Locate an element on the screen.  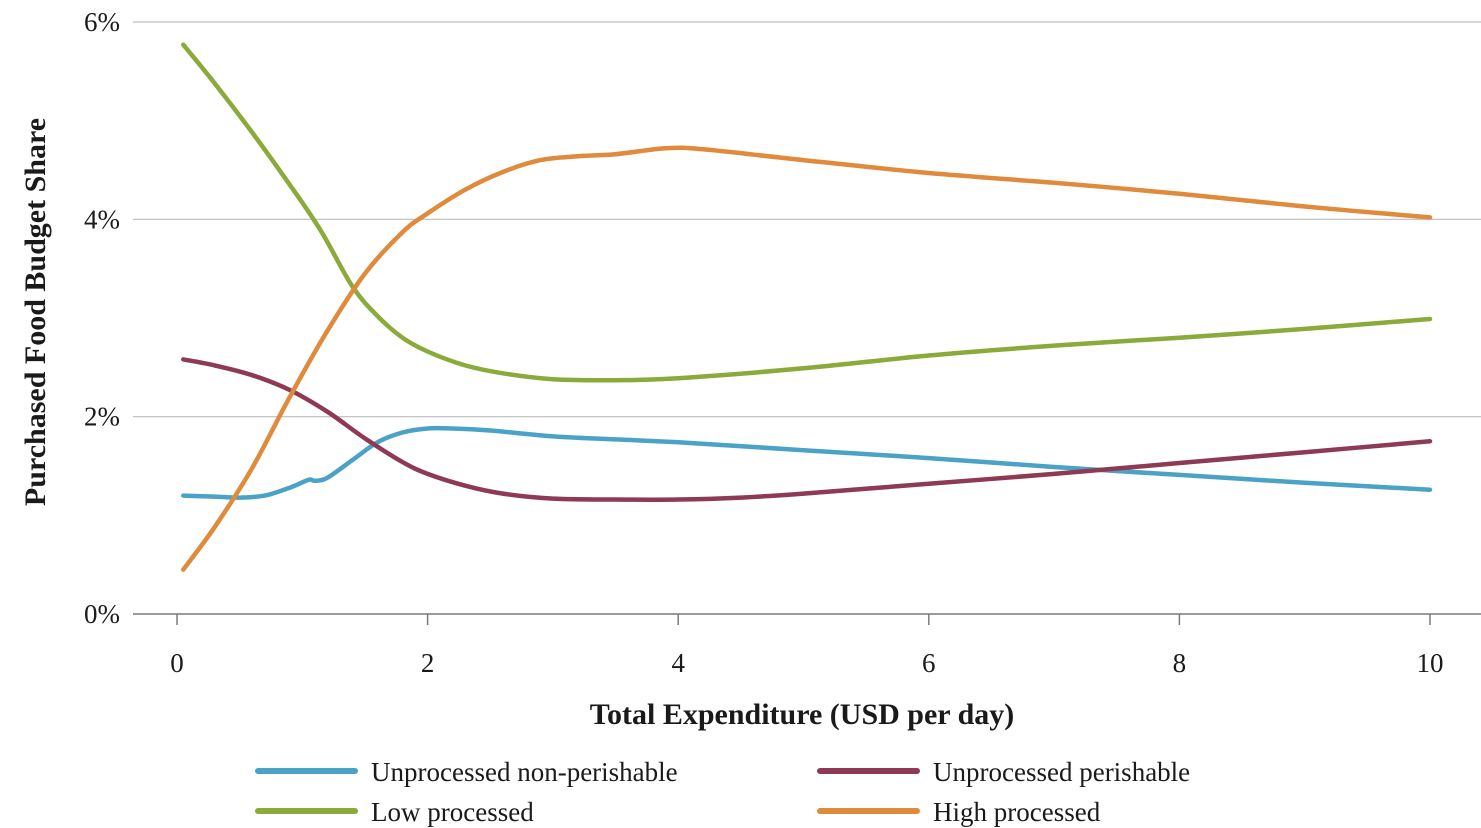
y-tick-label: 0% is located at coordinates (102, 614).